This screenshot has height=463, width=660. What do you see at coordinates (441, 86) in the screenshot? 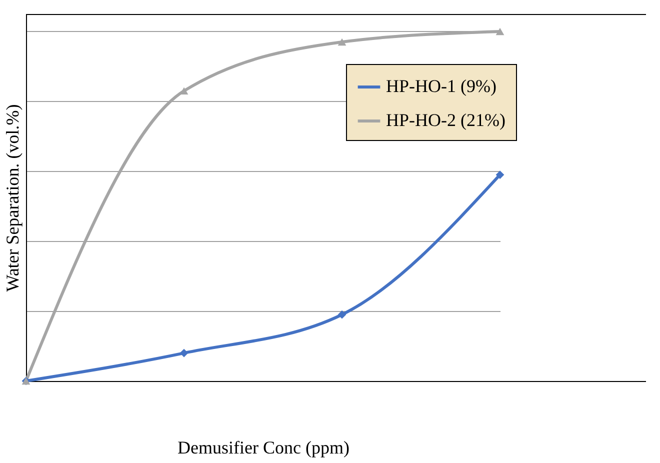
I see `legend-label: HP-HO-1 (9%)` at bounding box center [441, 86].